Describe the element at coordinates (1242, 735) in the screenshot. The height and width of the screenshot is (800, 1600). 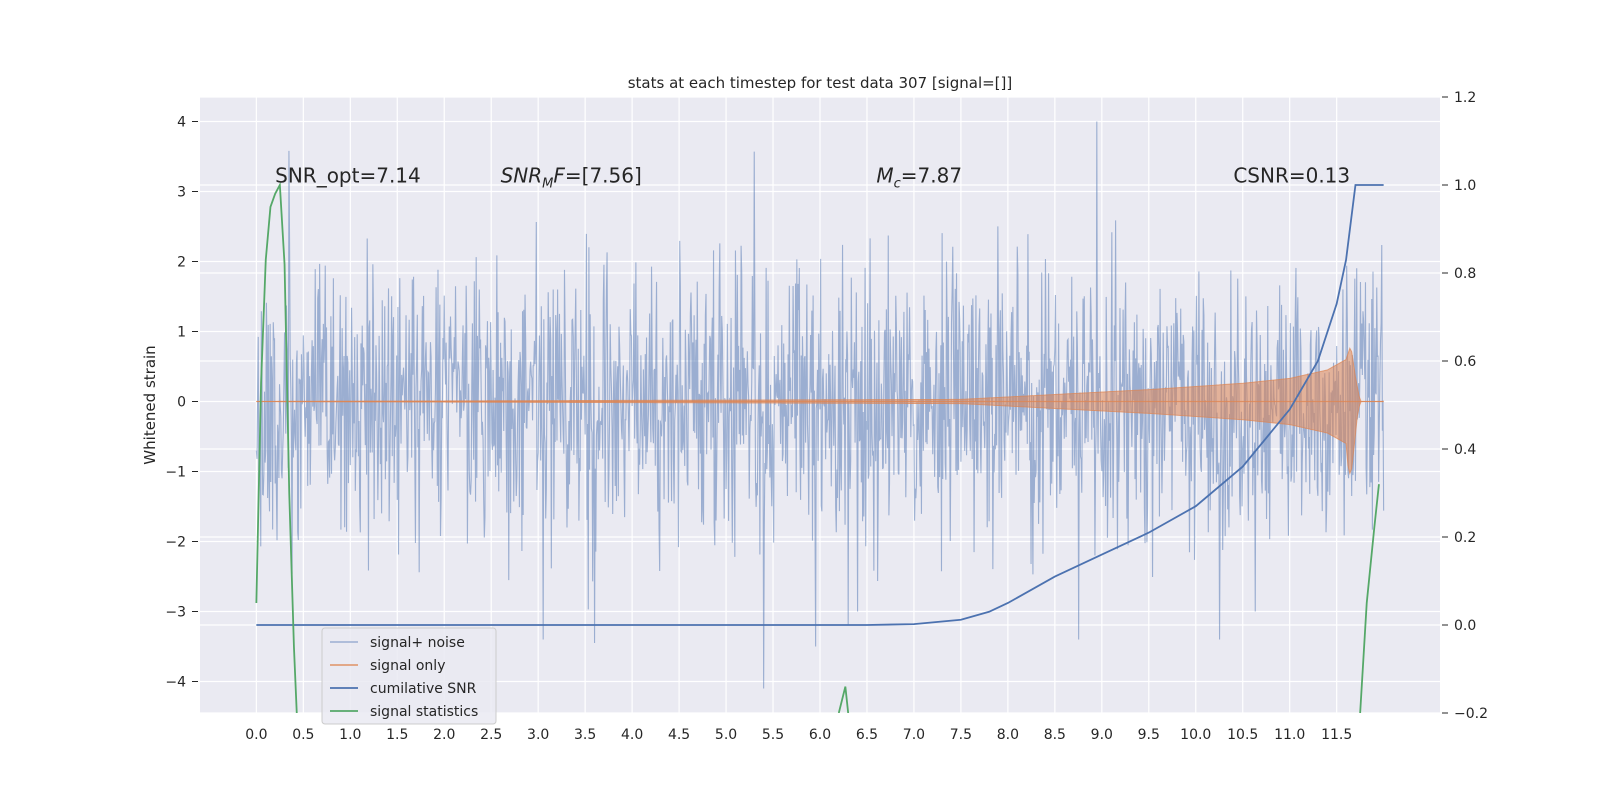
I see `x-tick-label: 10.5` at that location.